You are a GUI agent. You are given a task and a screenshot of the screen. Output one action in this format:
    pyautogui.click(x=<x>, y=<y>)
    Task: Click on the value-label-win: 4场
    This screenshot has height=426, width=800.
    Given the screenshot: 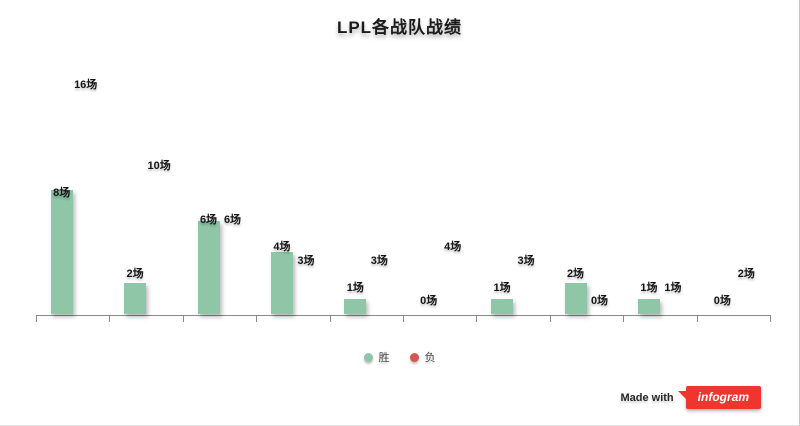 What is the action you would take?
    pyautogui.click(x=282, y=247)
    